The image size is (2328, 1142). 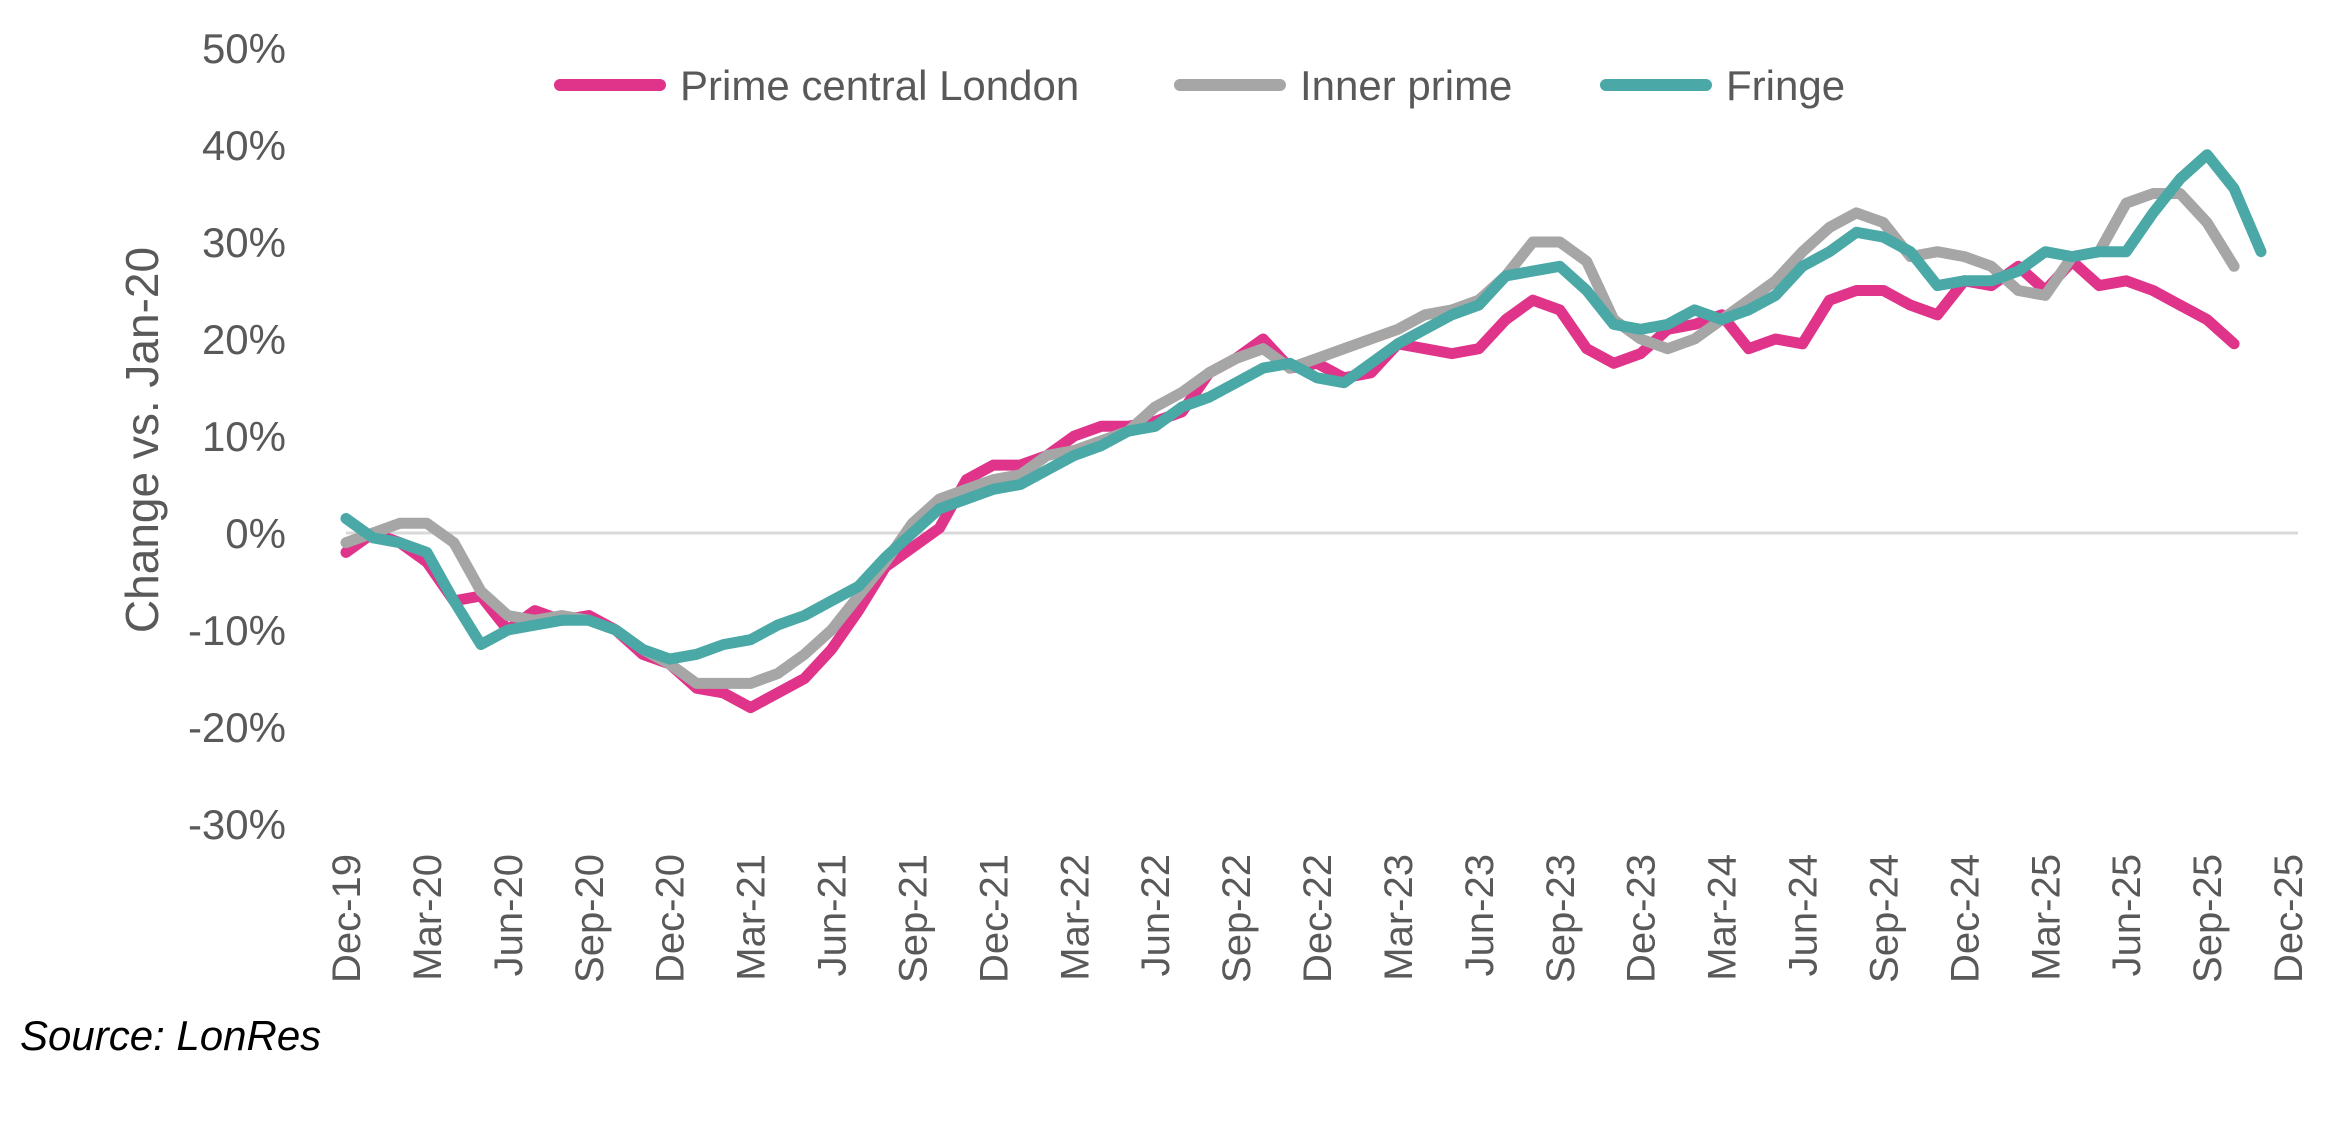 I want to click on legend: Prime central London Inner prime Fringe, so click(x=1199, y=85).